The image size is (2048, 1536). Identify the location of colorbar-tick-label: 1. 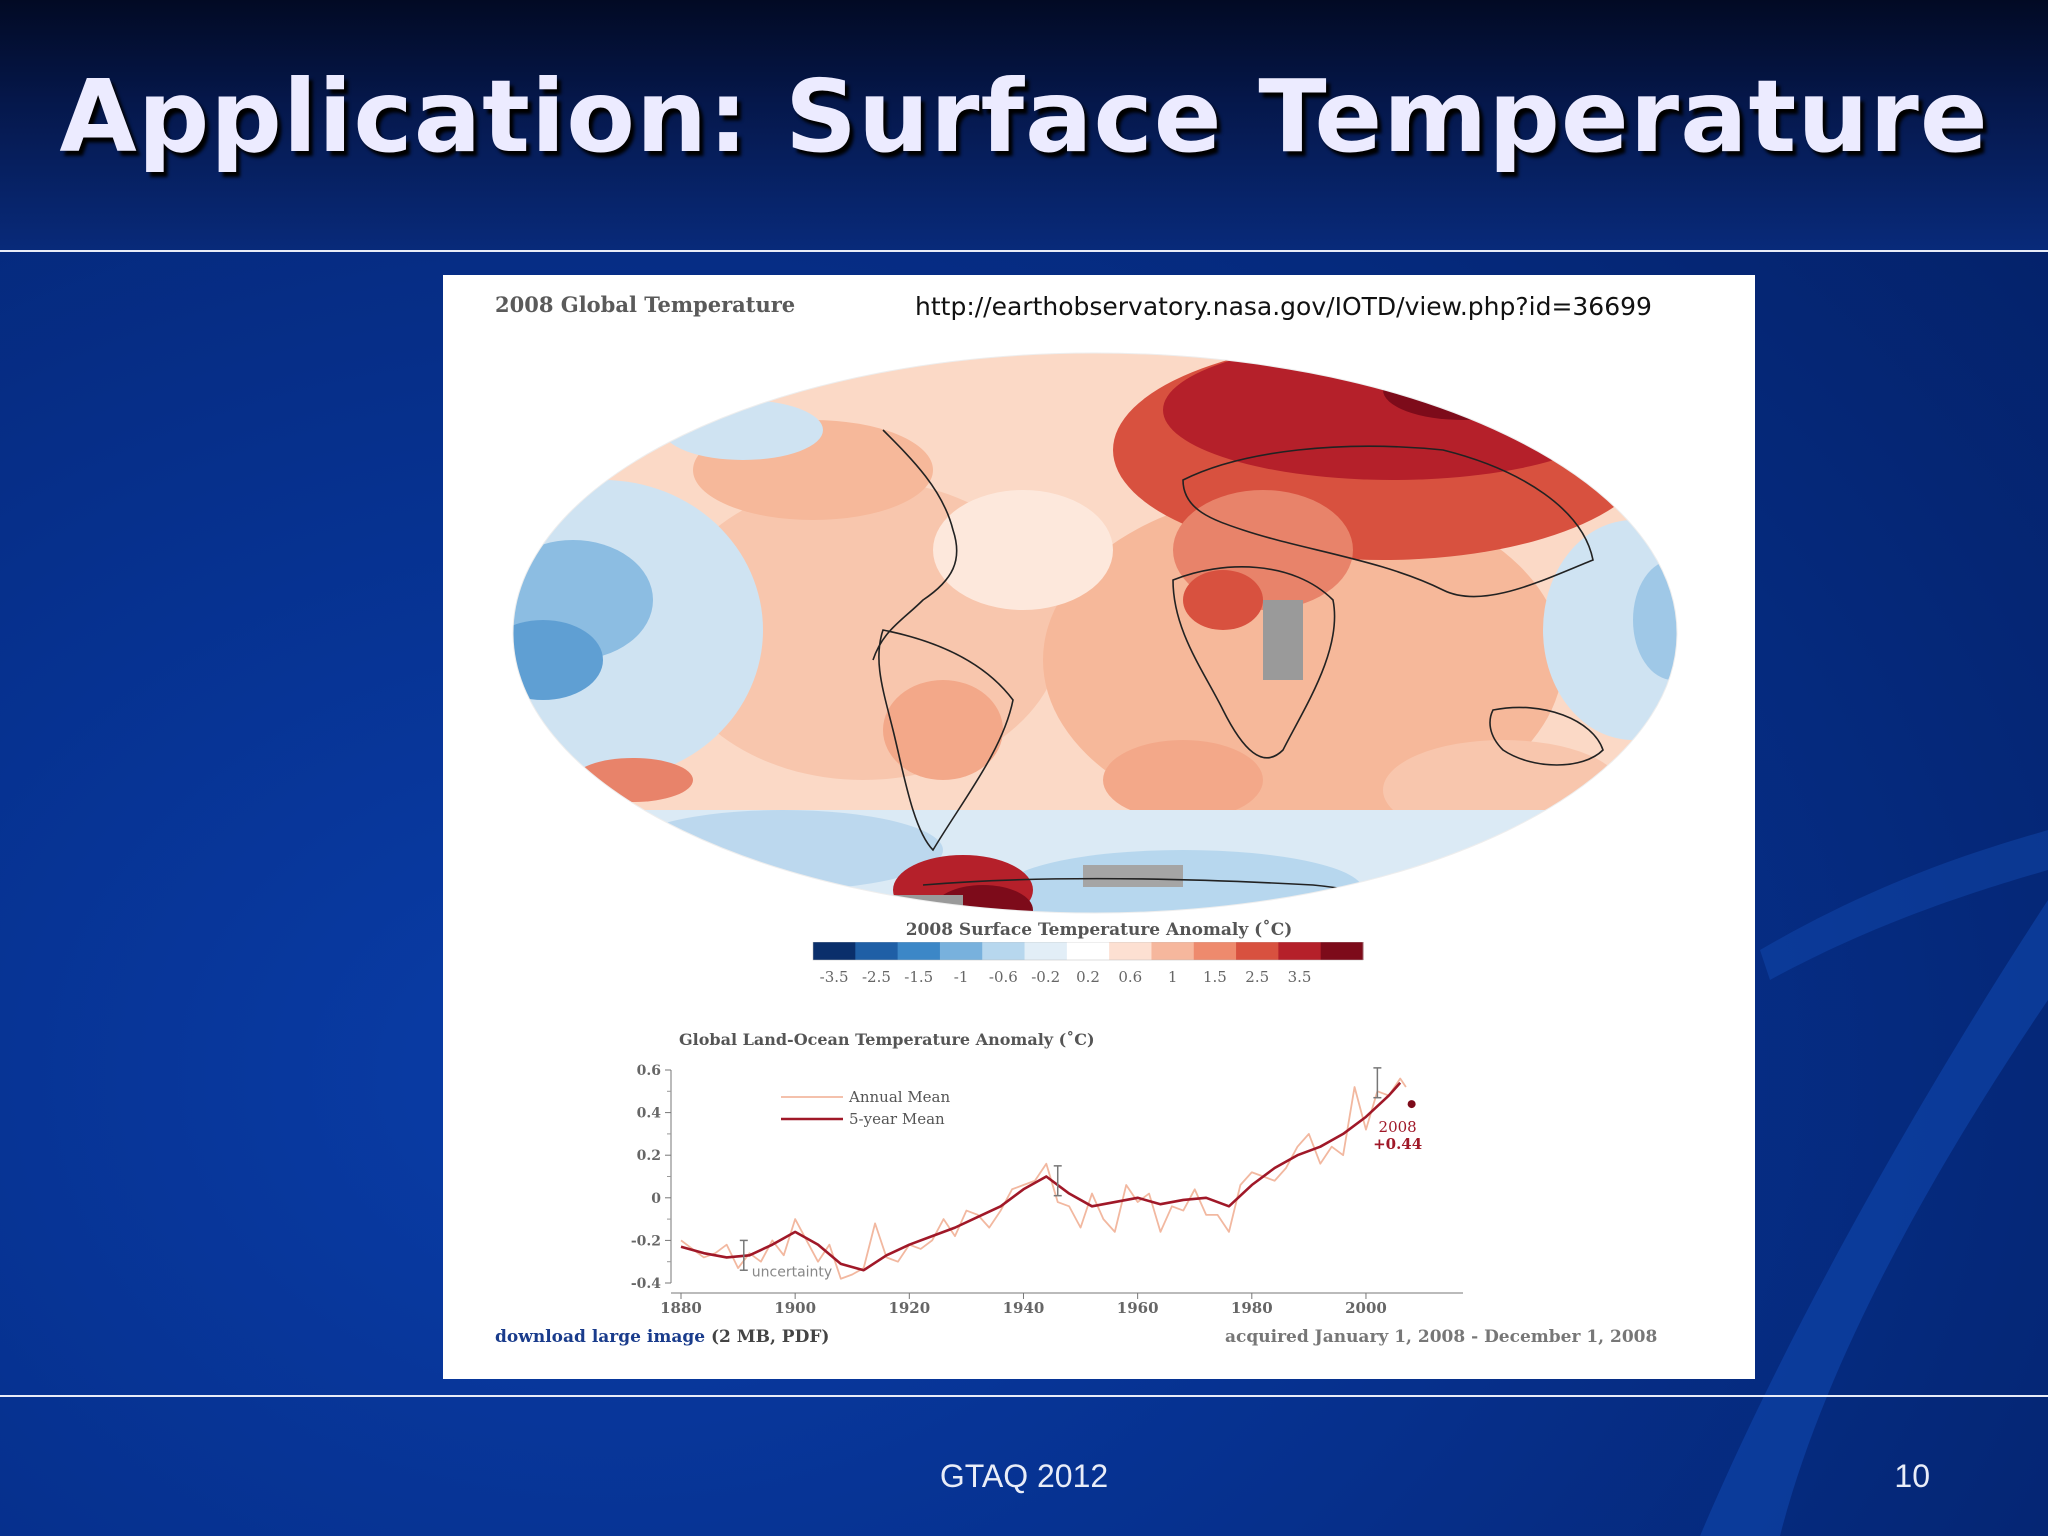
(1173, 977).